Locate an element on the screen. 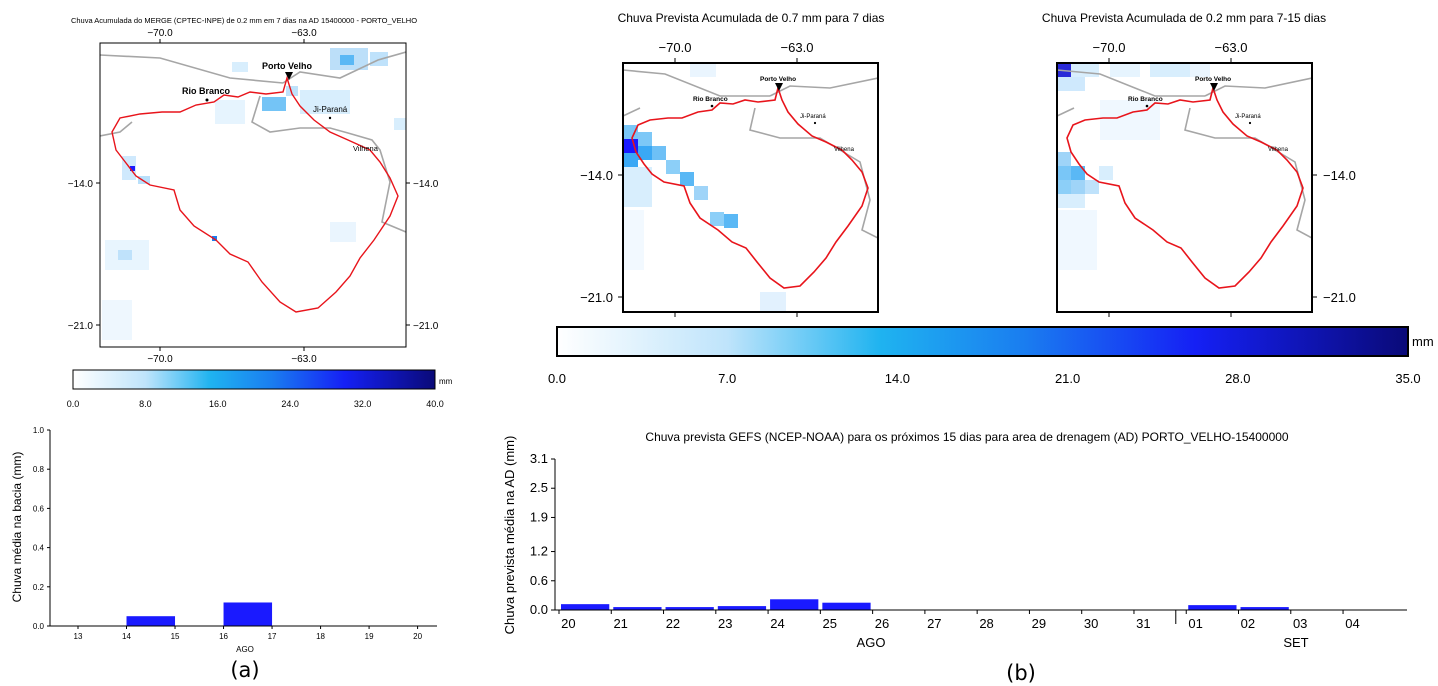 The image size is (1438, 686). rain-field-b2 is located at coordinates (1133, 166).